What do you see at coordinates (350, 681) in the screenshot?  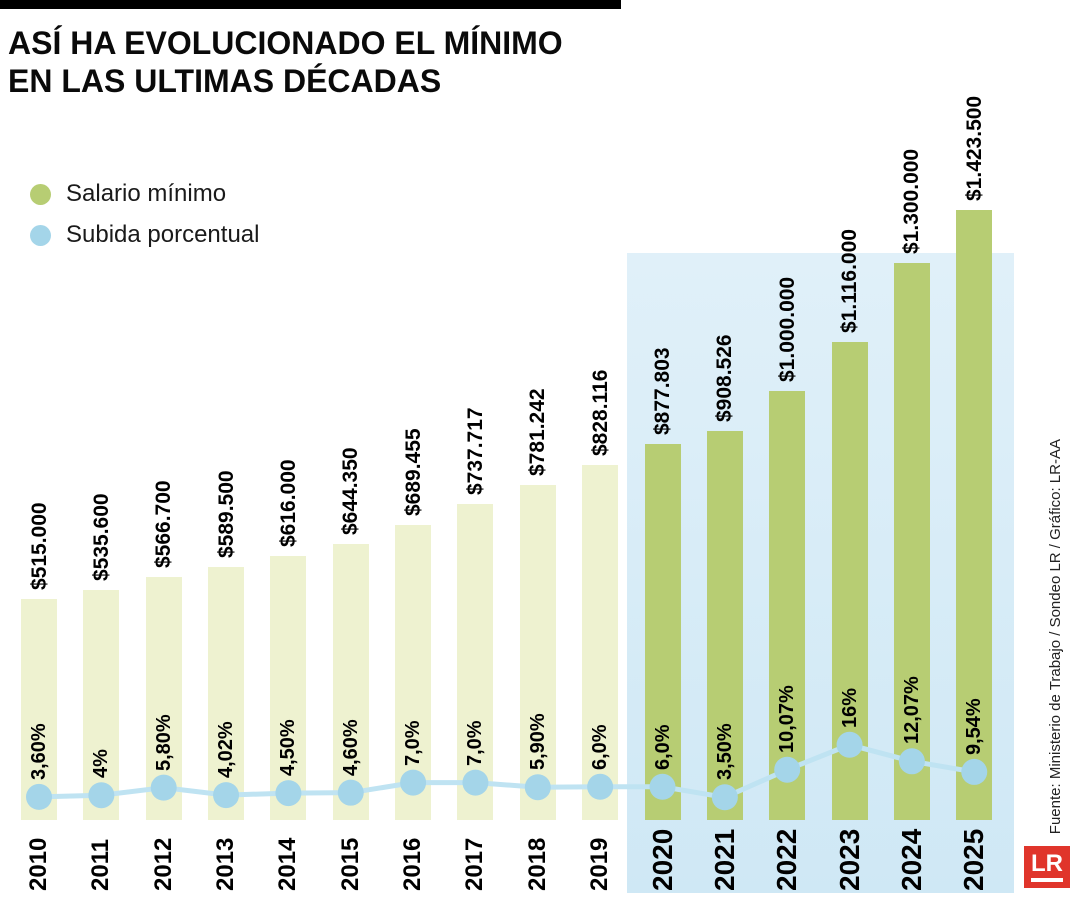 I see `bar-2015` at bounding box center [350, 681].